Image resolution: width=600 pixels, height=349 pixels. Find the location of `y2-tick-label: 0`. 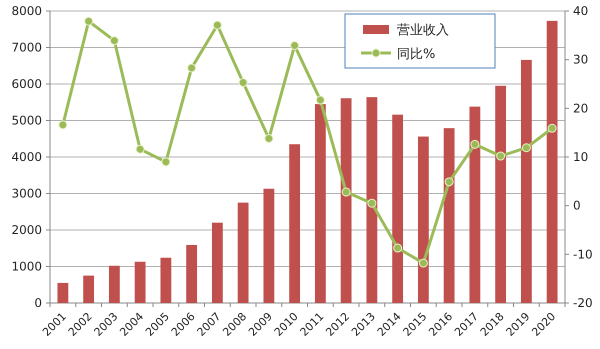

y2-tick-label: 0 is located at coordinates (577, 205).